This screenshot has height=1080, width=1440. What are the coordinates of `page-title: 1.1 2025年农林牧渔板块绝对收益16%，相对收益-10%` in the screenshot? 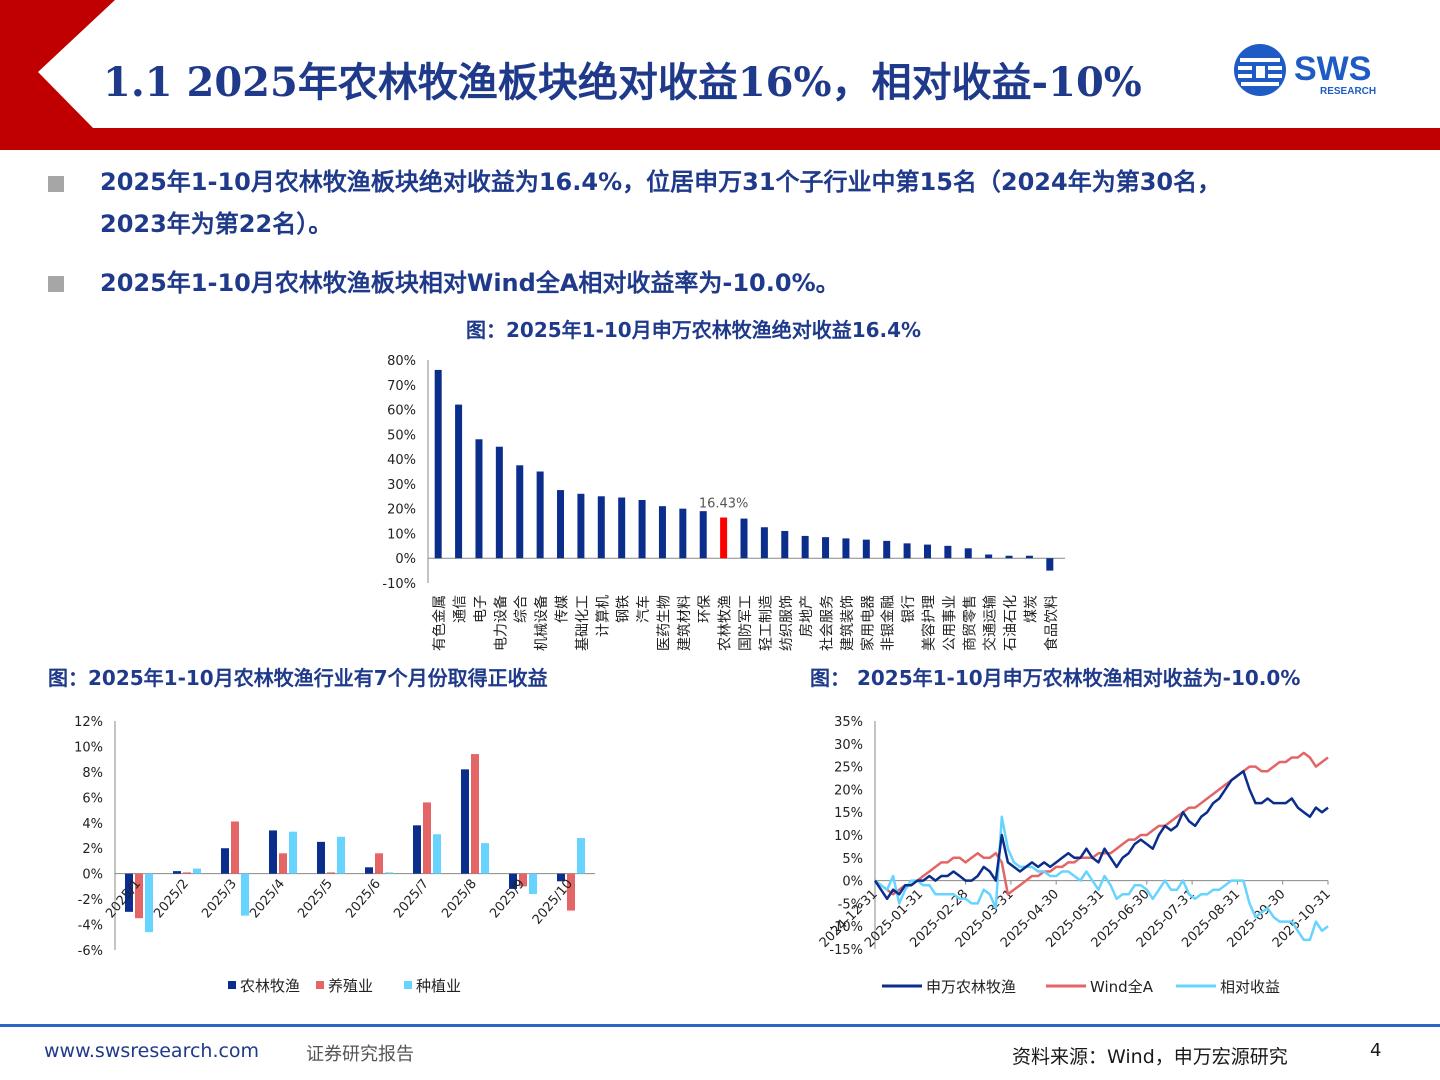 It's located at (622, 82).